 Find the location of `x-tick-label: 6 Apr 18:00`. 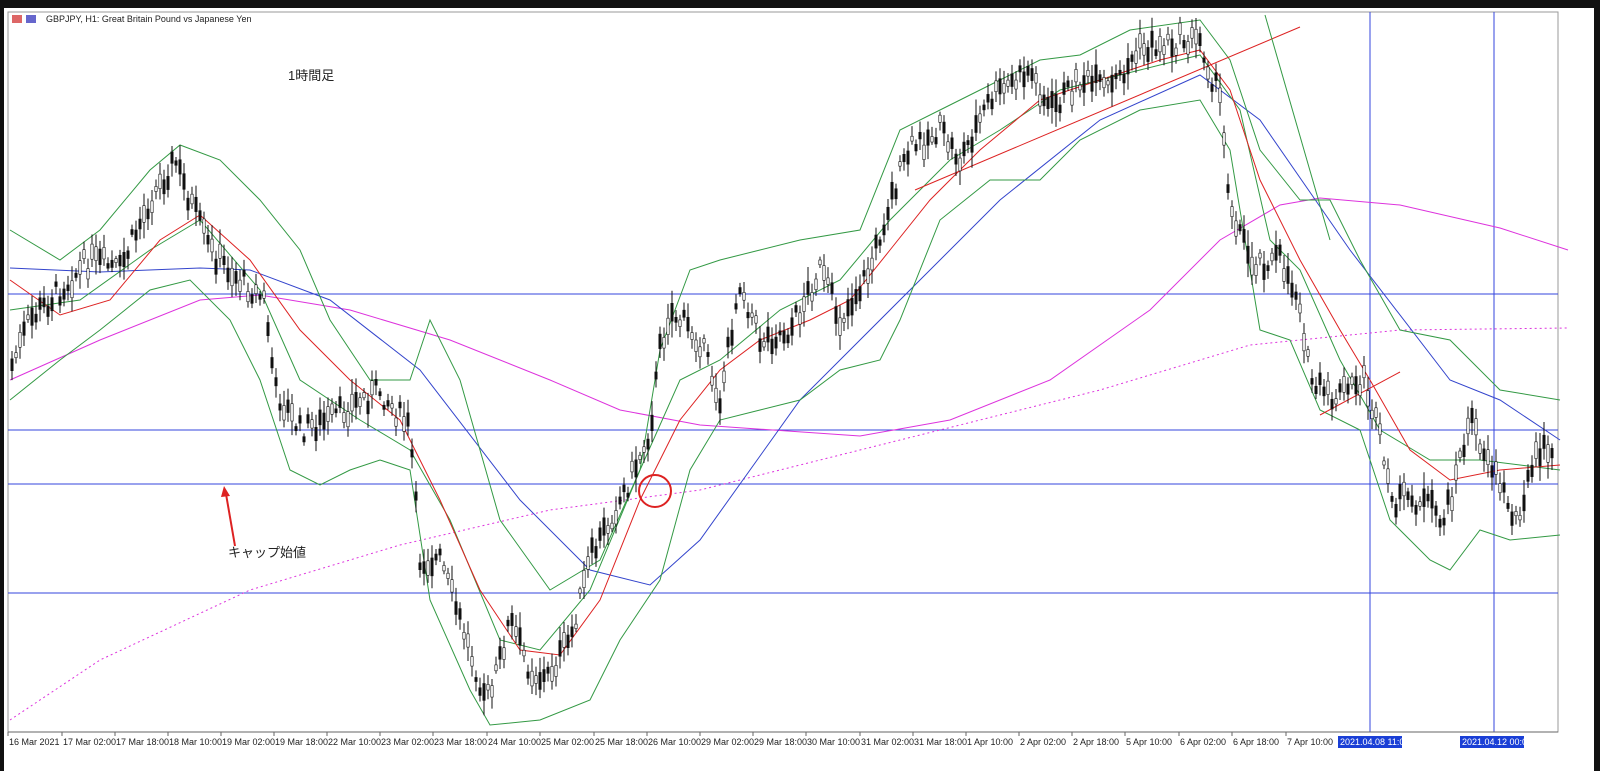

x-tick-label: 6 Apr 18:00 is located at coordinates (1256, 742).